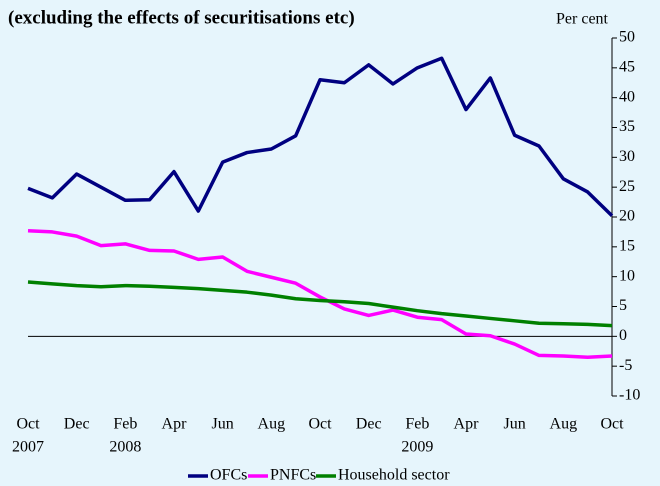 Image resolution: width=660 pixels, height=486 pixels. What do you see at coordinates (627, 96) in the screenshot?
I see `y-tick-label: 40` at bounding box center [627, 96].